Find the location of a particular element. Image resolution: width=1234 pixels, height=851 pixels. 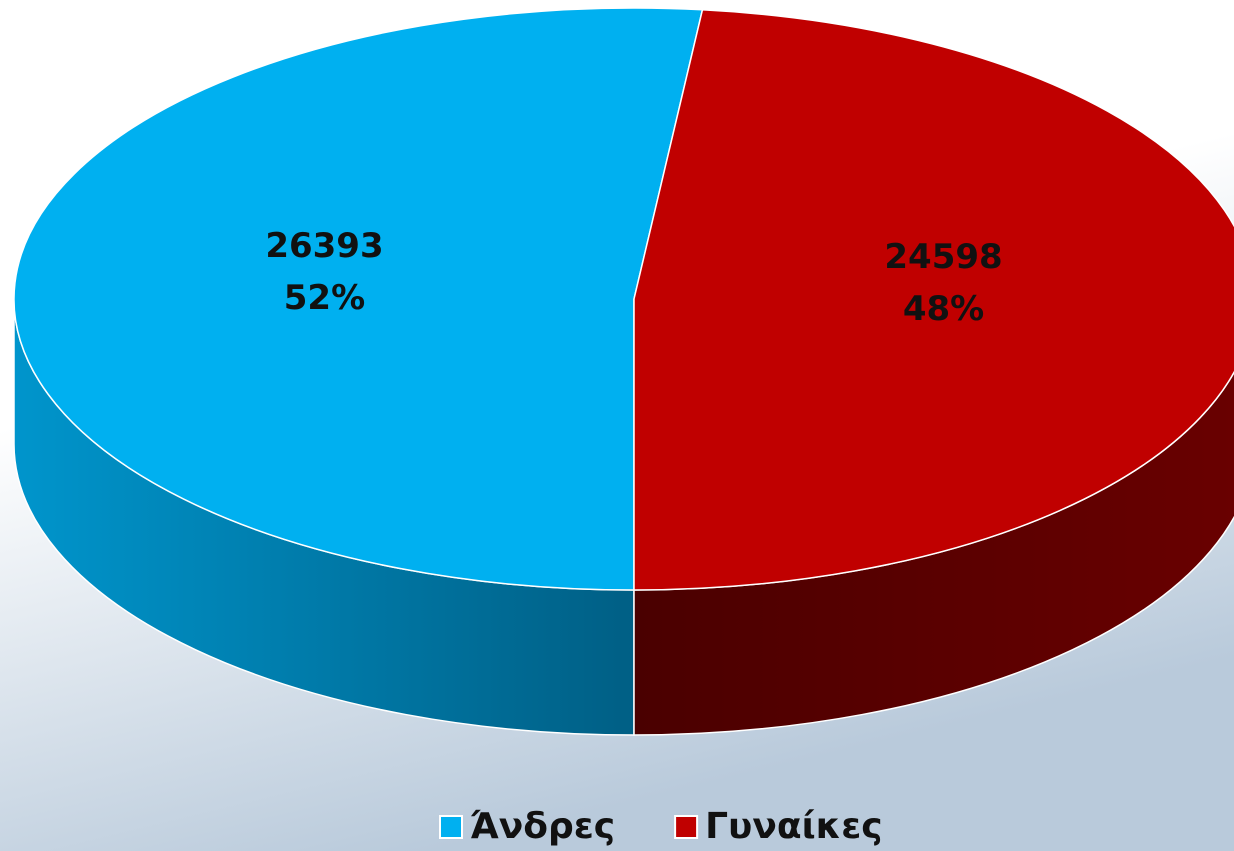

data-label-percent: 52% is located at coordinates (324, 298).